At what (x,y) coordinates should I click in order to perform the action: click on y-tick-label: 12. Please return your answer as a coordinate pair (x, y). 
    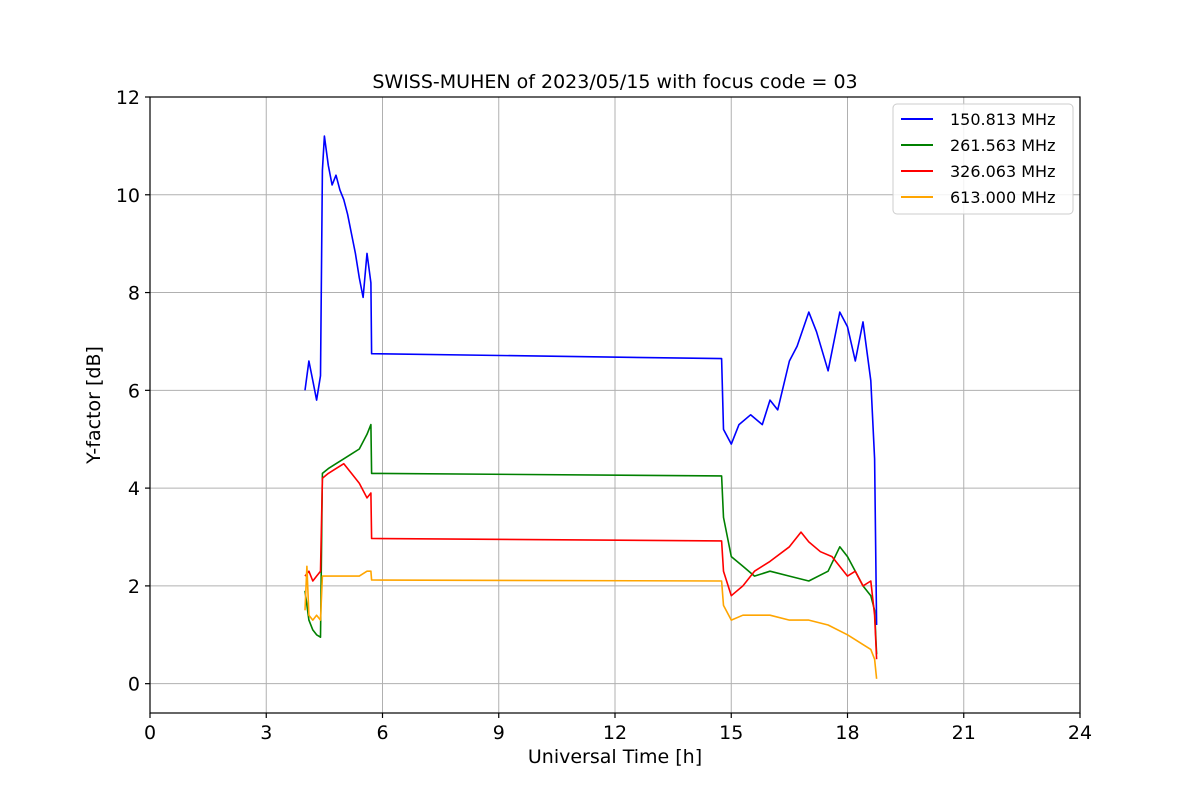
    Looking at the image, I should click on (128, 98).